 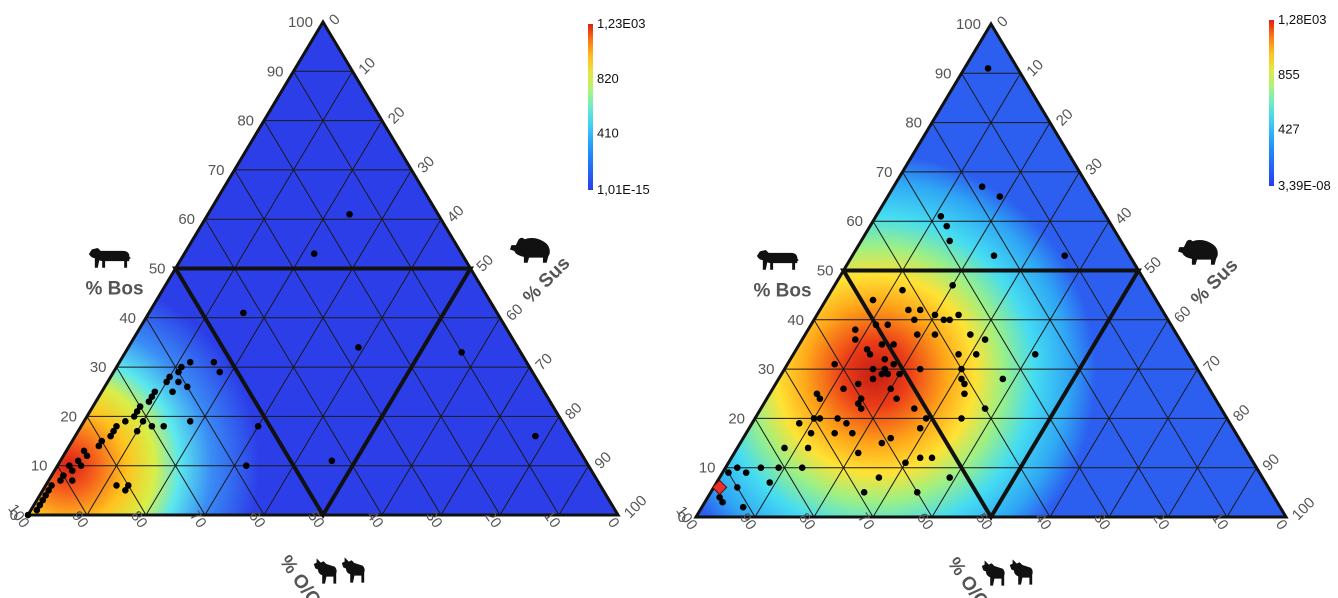 I want to click on tick-sus: 80, so click(x=1242, y=413).